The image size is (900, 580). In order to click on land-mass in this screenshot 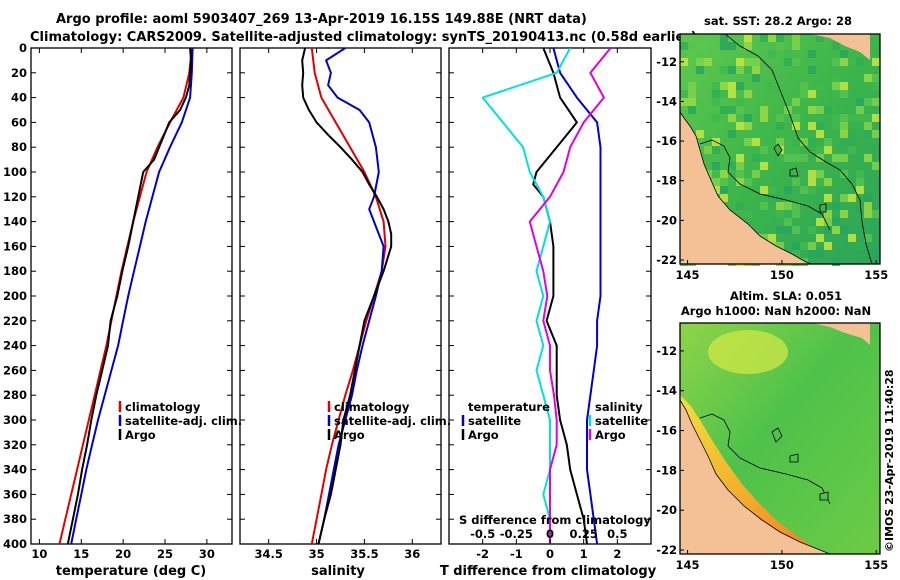, I will do `click(755, 476)`.